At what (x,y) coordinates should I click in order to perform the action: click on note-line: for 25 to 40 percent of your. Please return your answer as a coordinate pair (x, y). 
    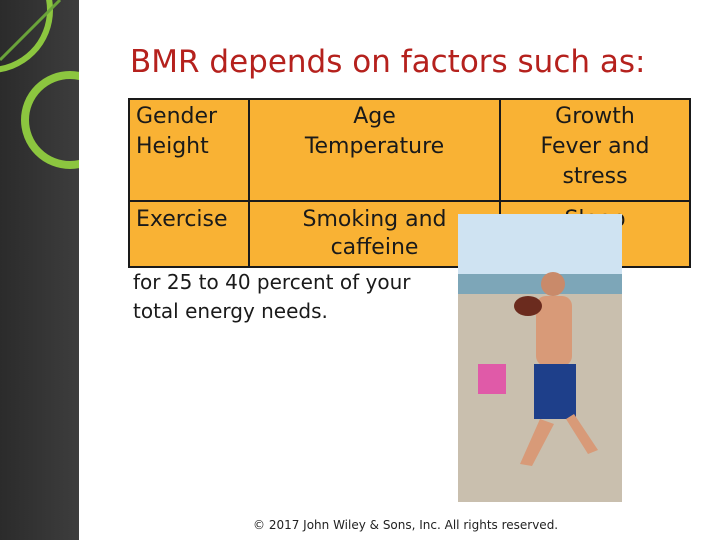
    Looking at the image, I should click on (272, 282).